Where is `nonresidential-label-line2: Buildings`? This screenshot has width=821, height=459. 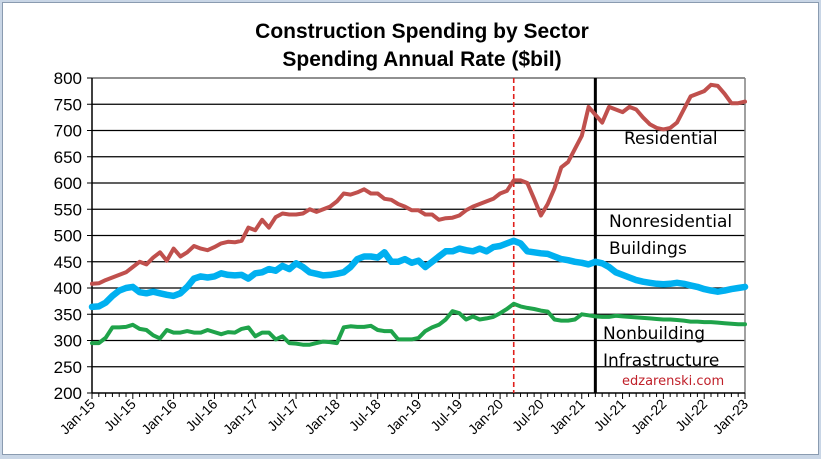
nonresidential-label-line2: Buildings is located at coordinates (648, 249).